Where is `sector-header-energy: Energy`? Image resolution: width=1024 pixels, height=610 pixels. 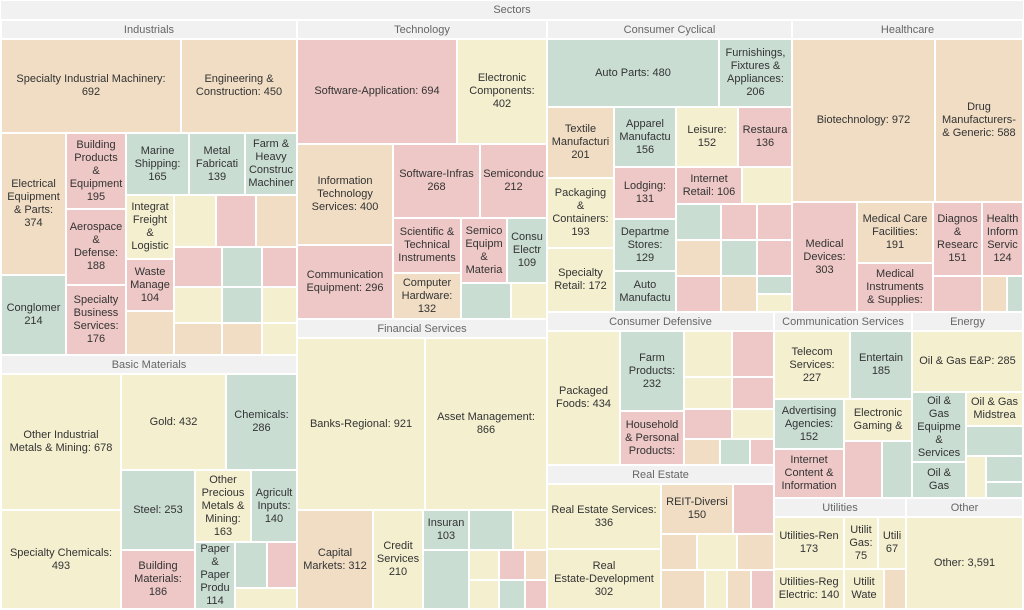 sector-header-energy: Energy is located at coordinates (967, 321).